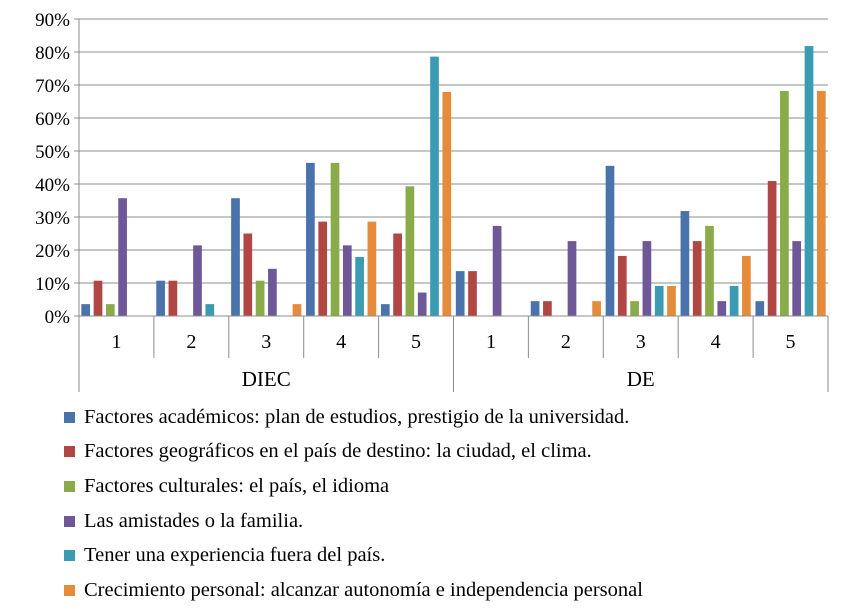  Describe the element at coordinates (237, 485) in the screenshot. I see `legend-label: Factores culturales: el país, el idioma` at that location.